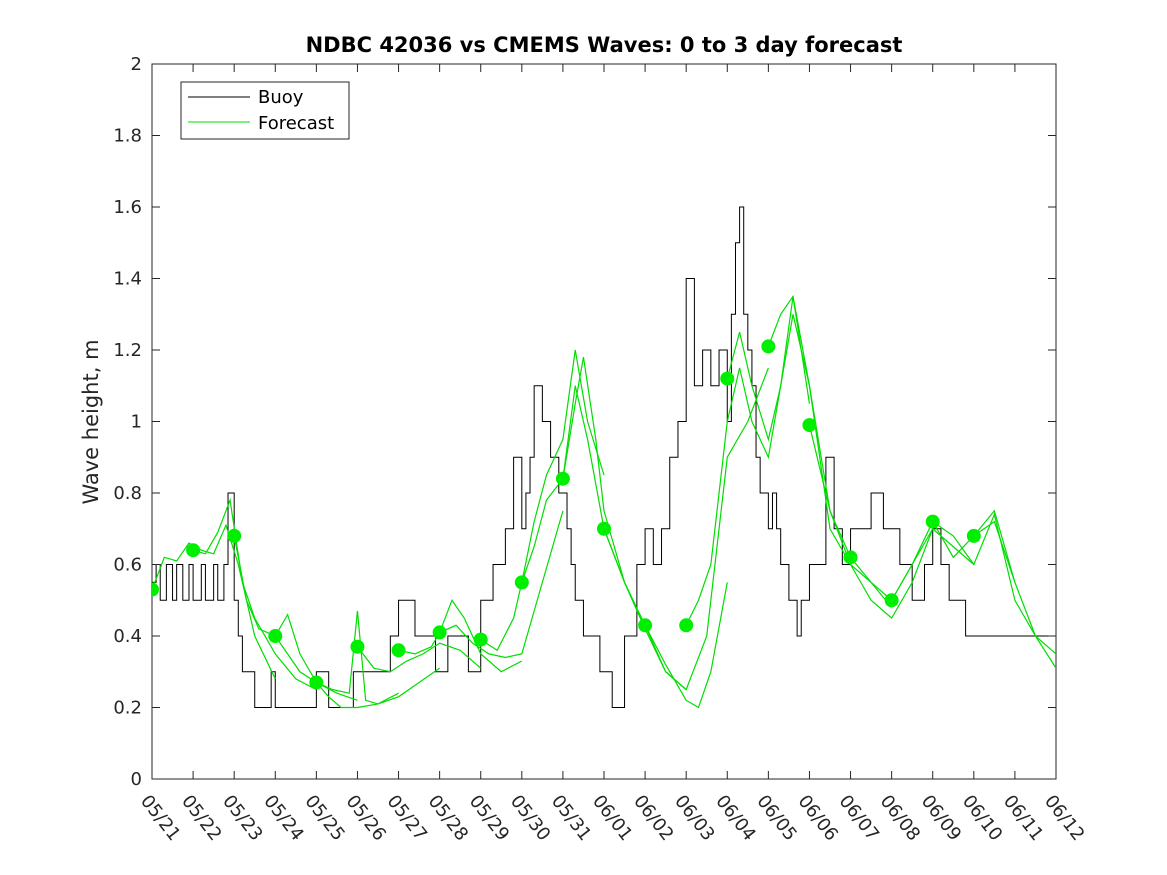 The image size is (1167, 875). Describe the element at coordinates (283, 818) in the screenshot. I see `x-tick-label: 05/24` at that location.